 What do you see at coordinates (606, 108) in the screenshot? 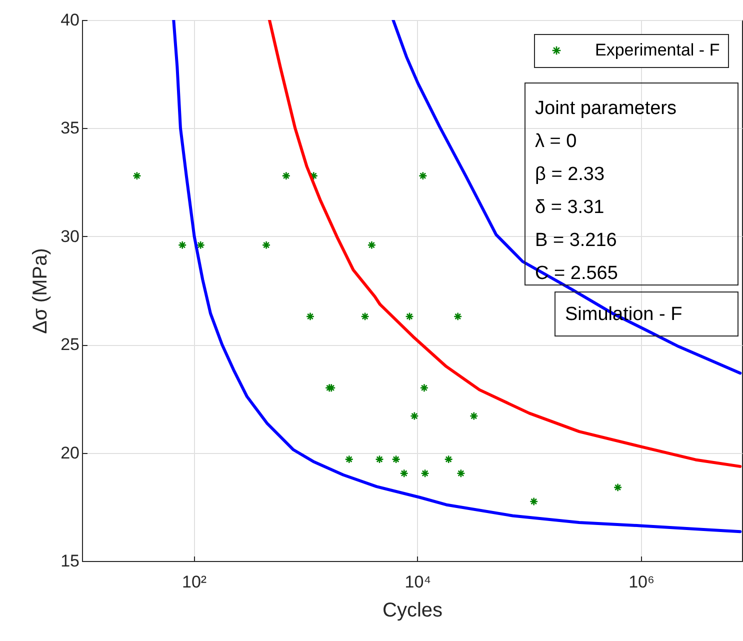
I see `annotation: Joint parameters` at bounding box center [606, 108].